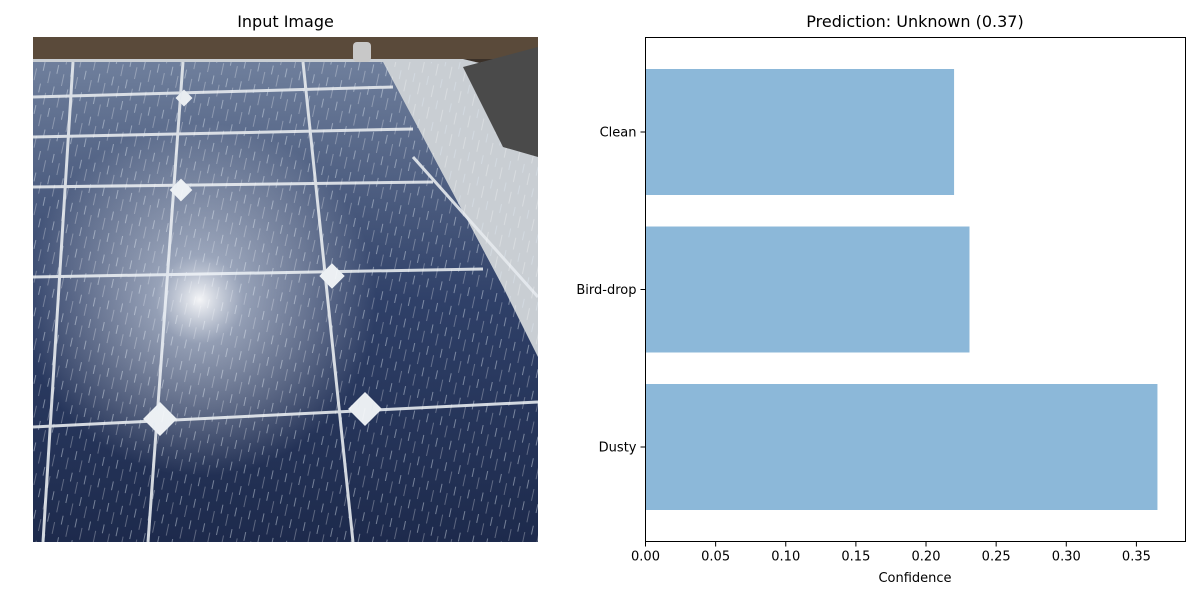 The width and height of the screenshot is (1200, 600). I want to click on y-tick-label: Clean, so click(618, 133).